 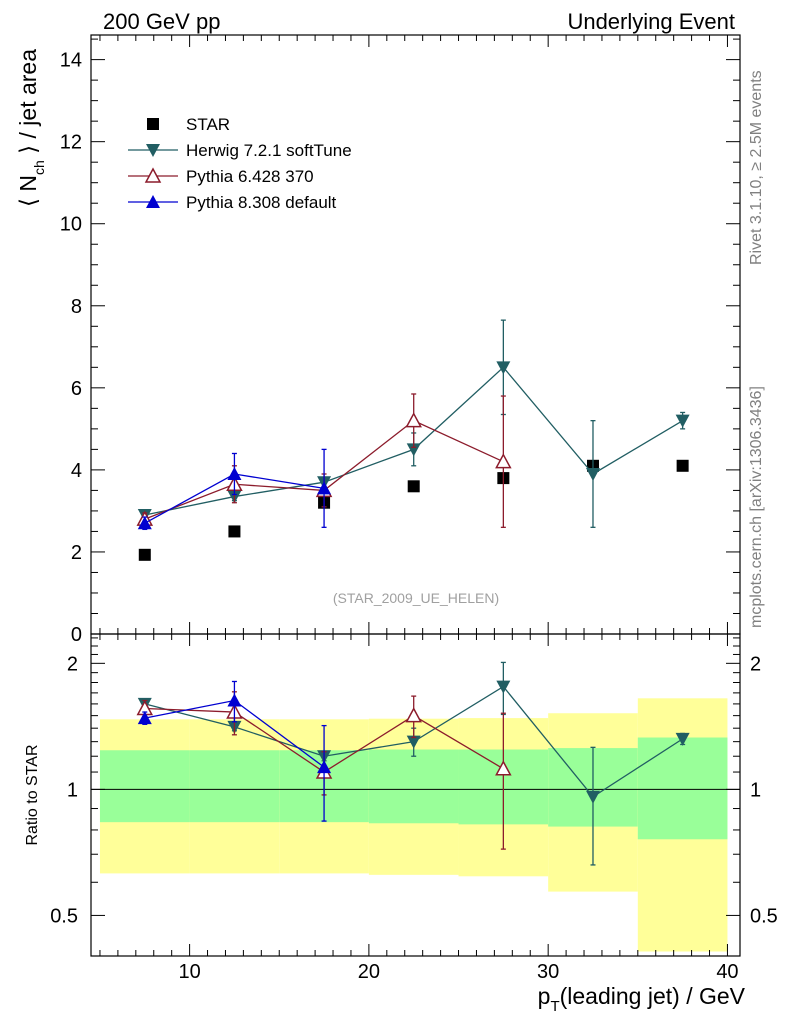 I want to click on y-tick-label: 6, so click(x=76, y=389).